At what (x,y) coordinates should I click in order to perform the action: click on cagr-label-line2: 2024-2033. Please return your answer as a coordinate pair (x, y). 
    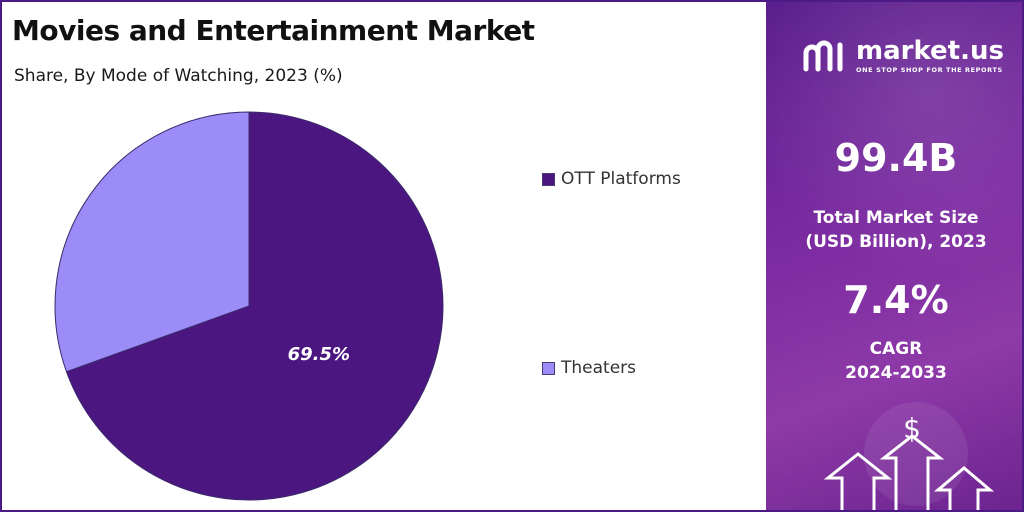
    Looking at the image, I should click on (896, 373).